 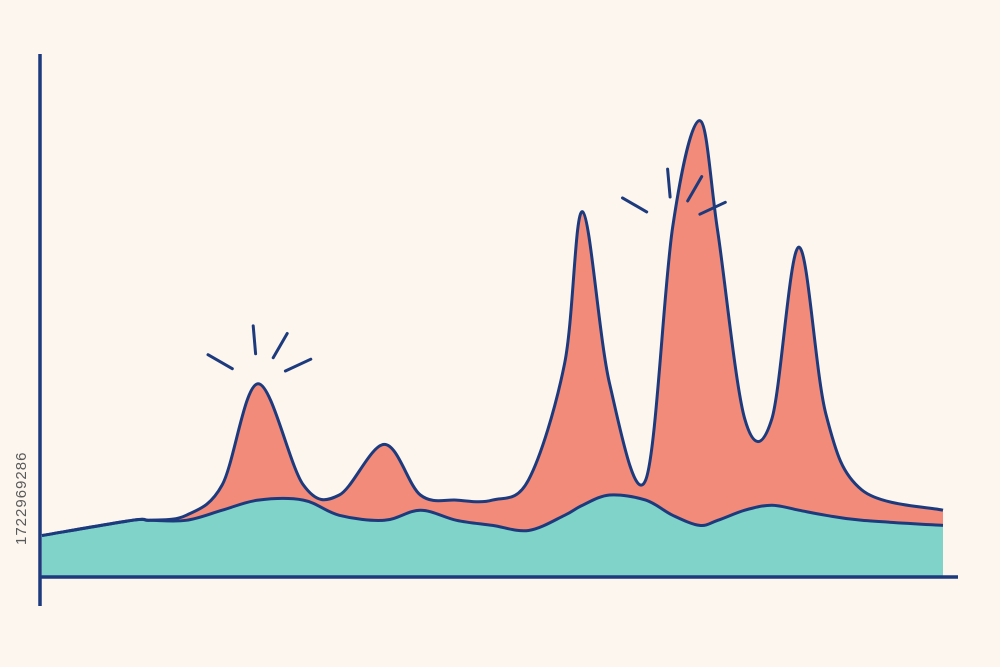 What do you see at coordinates (492, 515) in the screenshot?
I see `series-1-line` at bounding box center [492, 515].